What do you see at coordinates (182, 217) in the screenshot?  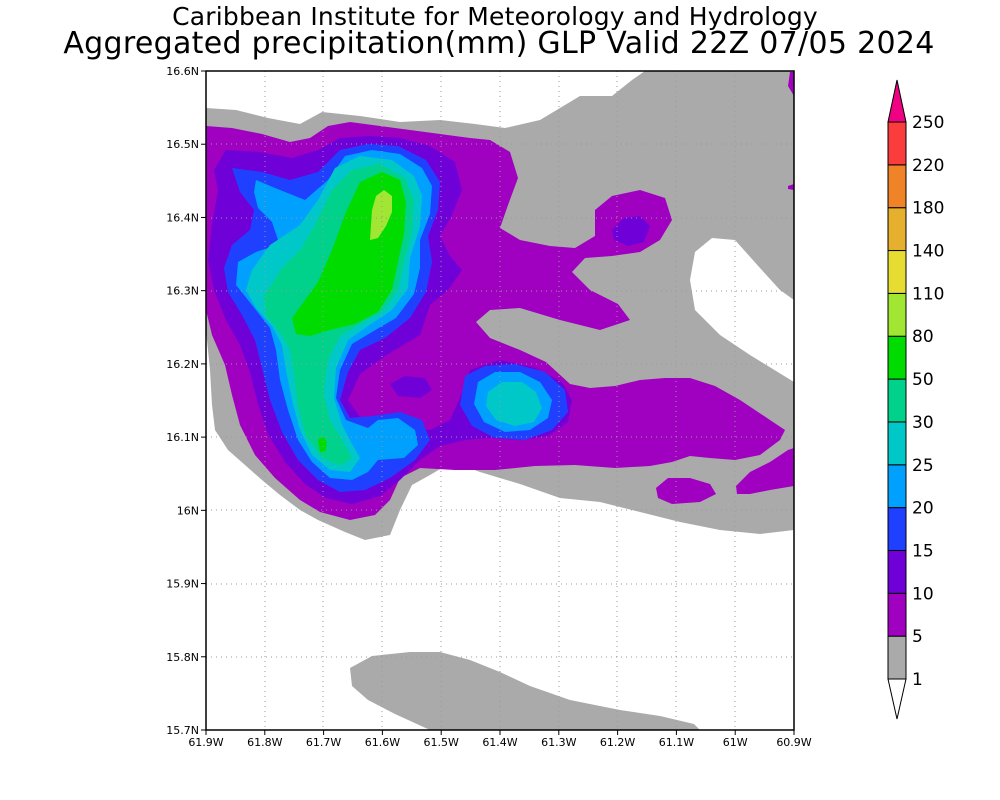 I see `lat-tick-label: 16.4N` at bounding box center [182, 217].